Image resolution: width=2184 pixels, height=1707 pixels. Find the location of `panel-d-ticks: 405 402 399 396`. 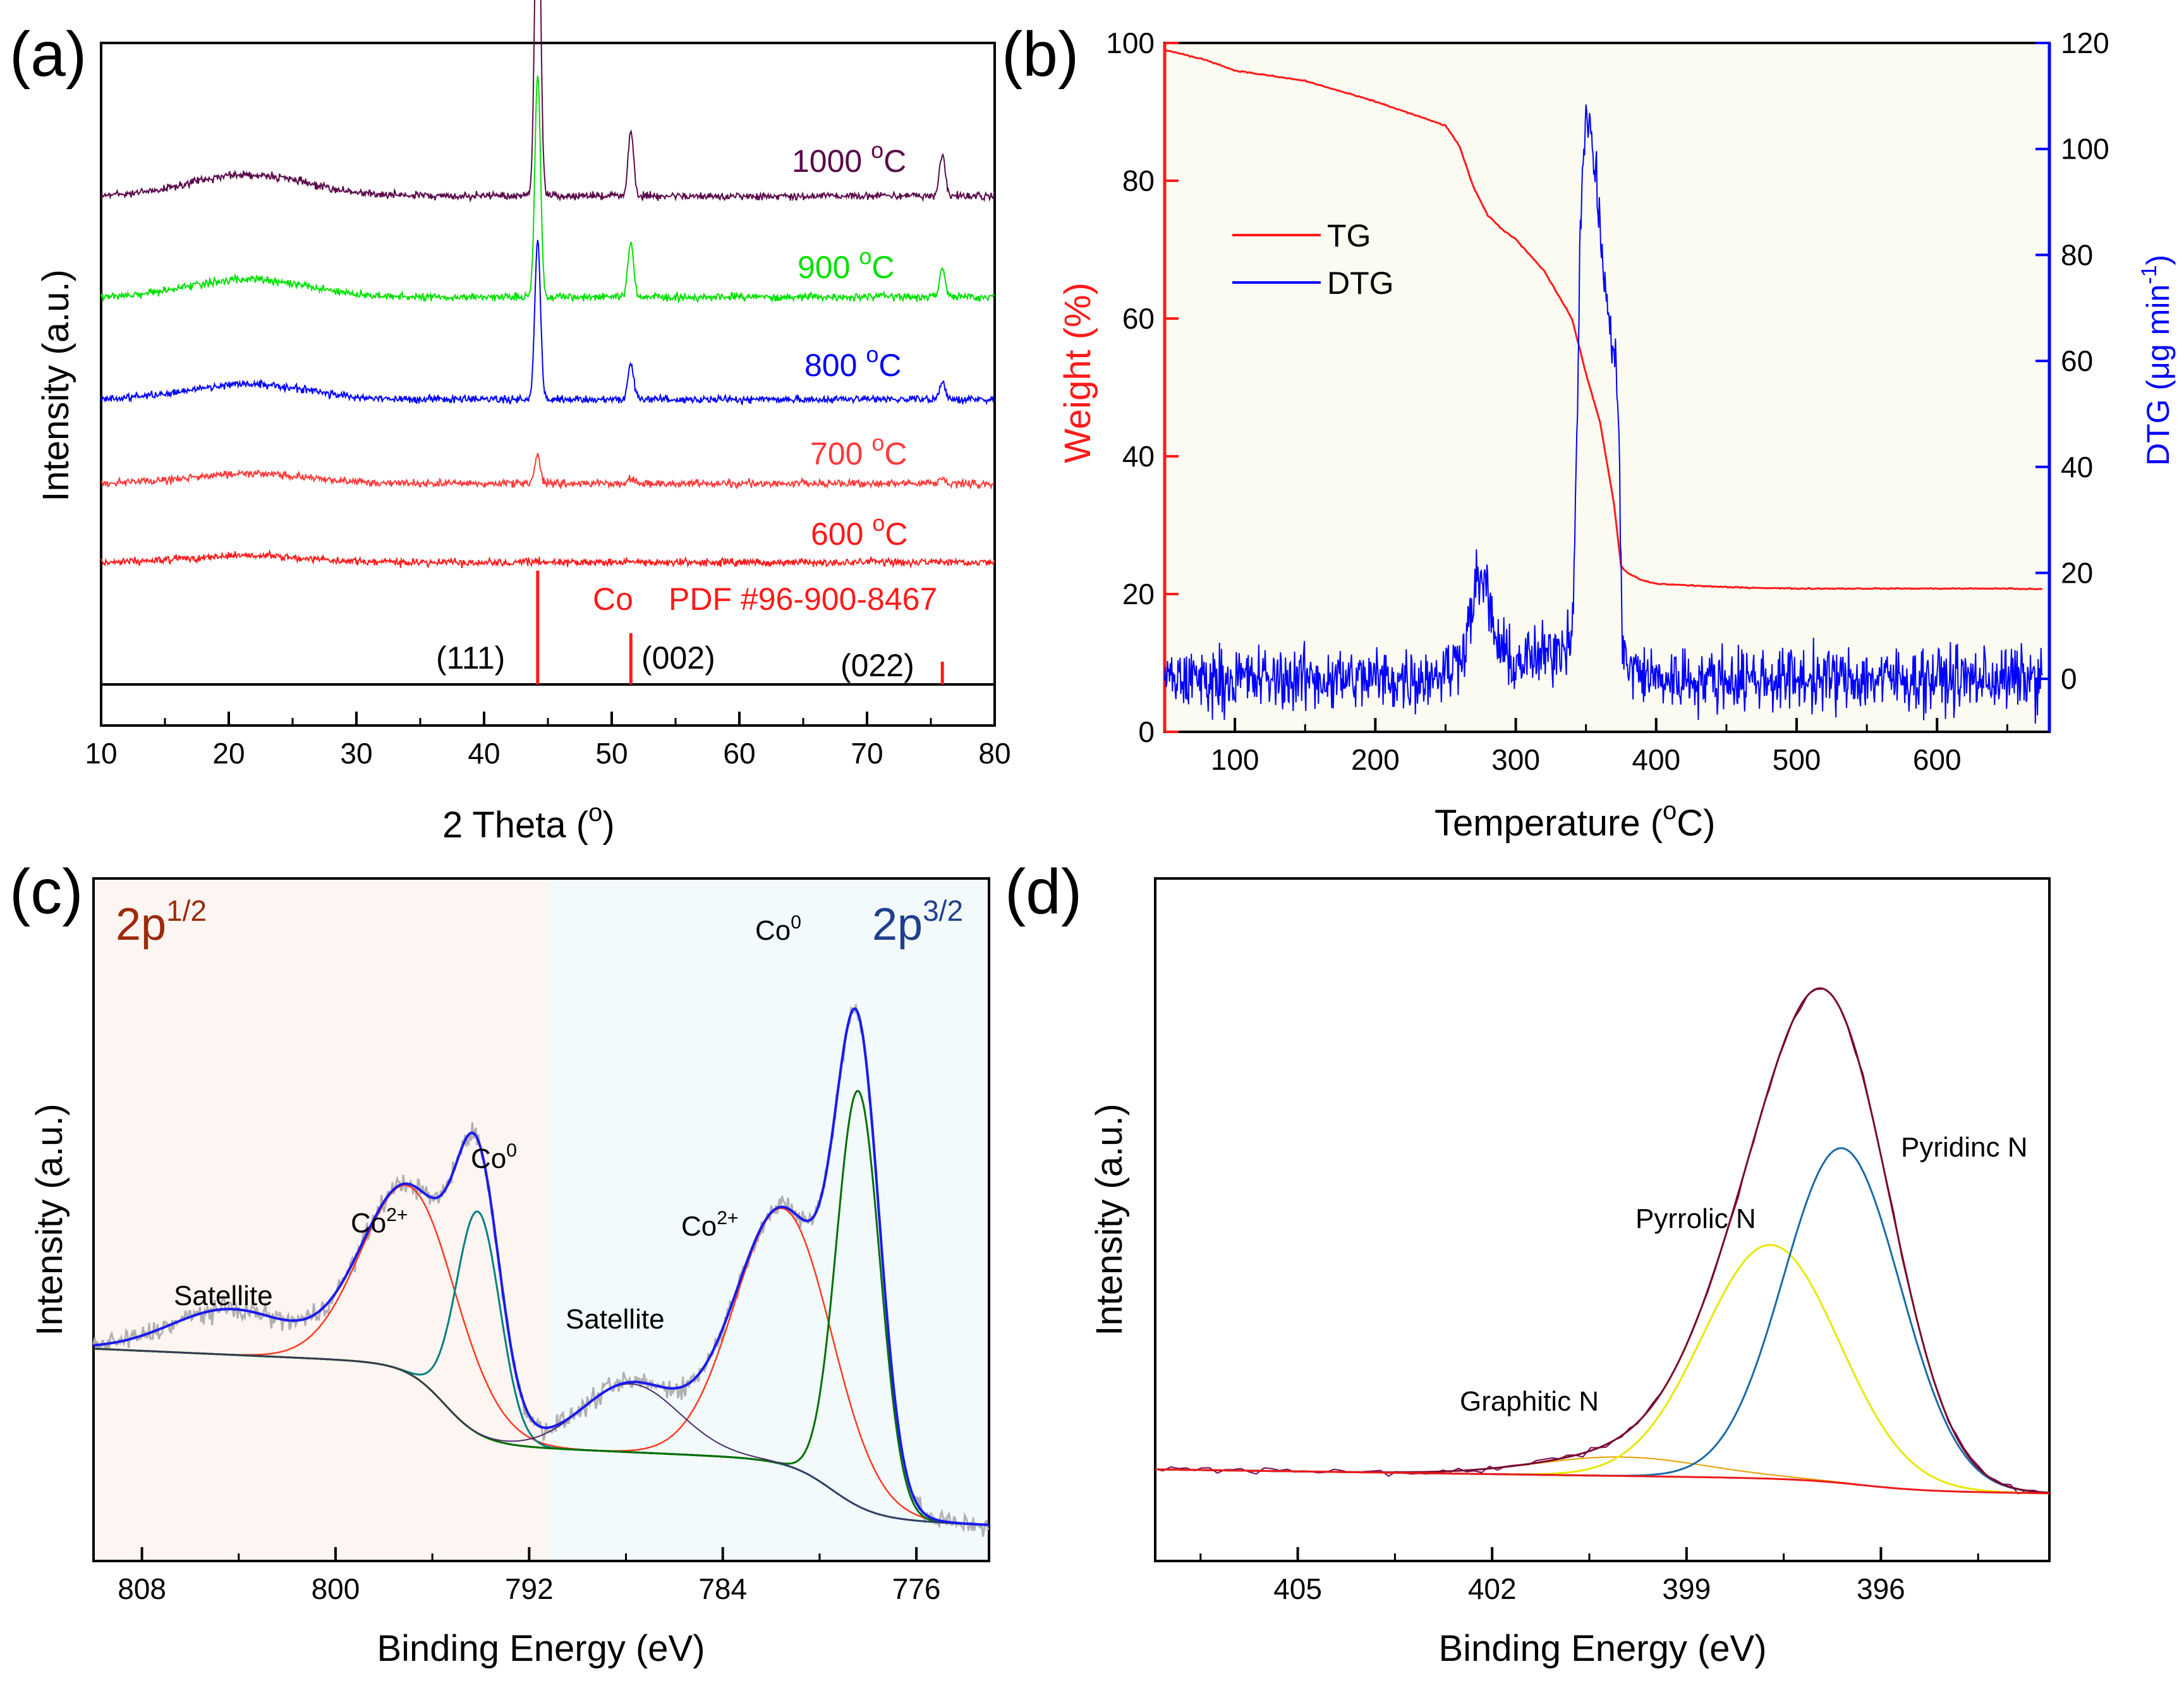

panel-d-ticks: 405 402 399 396 is located at coordinates (1589, 1576).